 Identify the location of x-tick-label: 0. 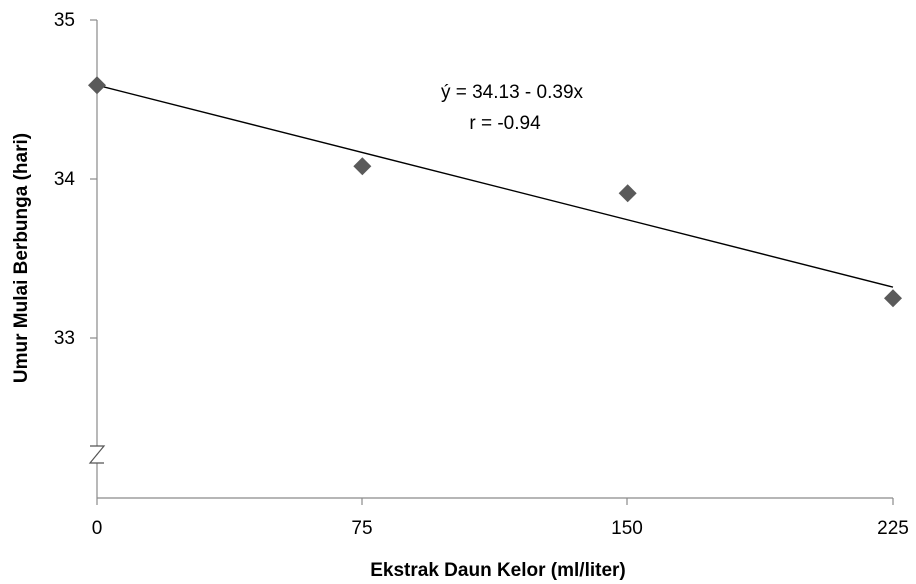
(97, 528).